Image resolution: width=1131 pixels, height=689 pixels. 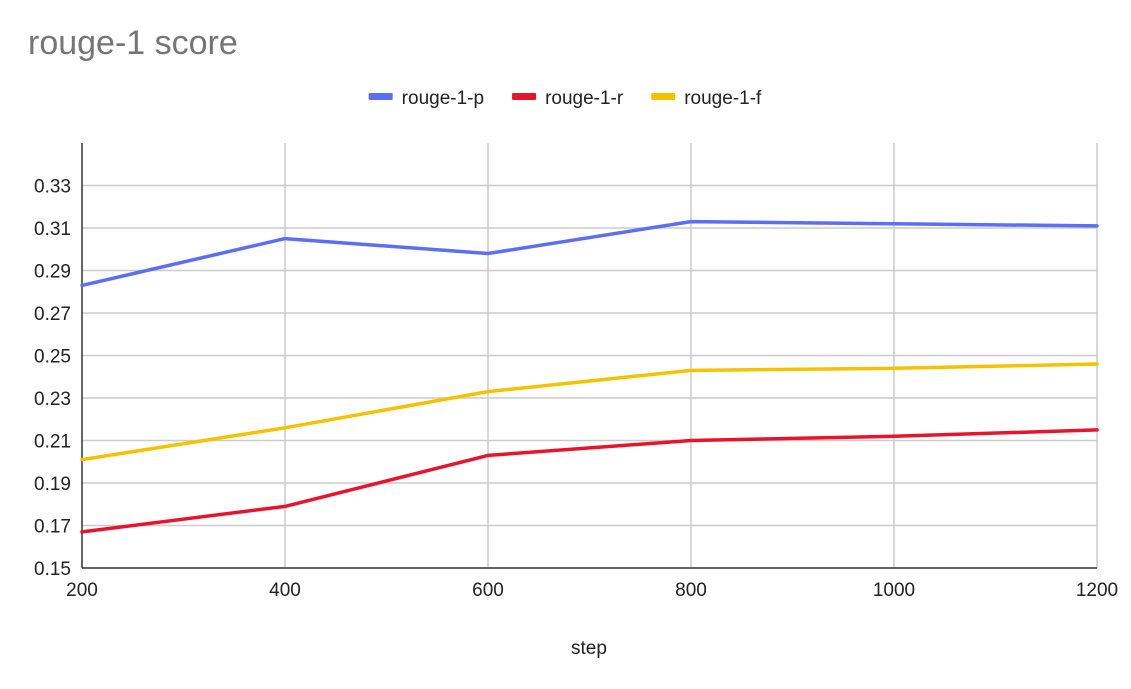 What do you see at coordinates (133, 43) in the screenshot?
I see `chart-title: rouge-1 score` at bounding box center [133, 43].